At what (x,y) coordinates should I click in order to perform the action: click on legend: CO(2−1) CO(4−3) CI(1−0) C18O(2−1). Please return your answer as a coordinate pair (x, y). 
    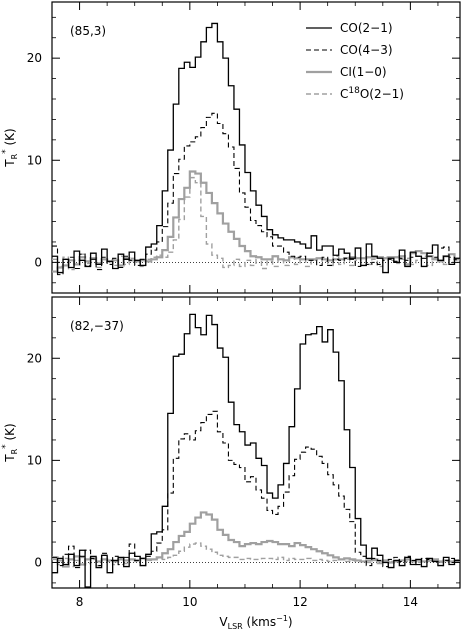
    Looking at the image, I should click on (355, 61).